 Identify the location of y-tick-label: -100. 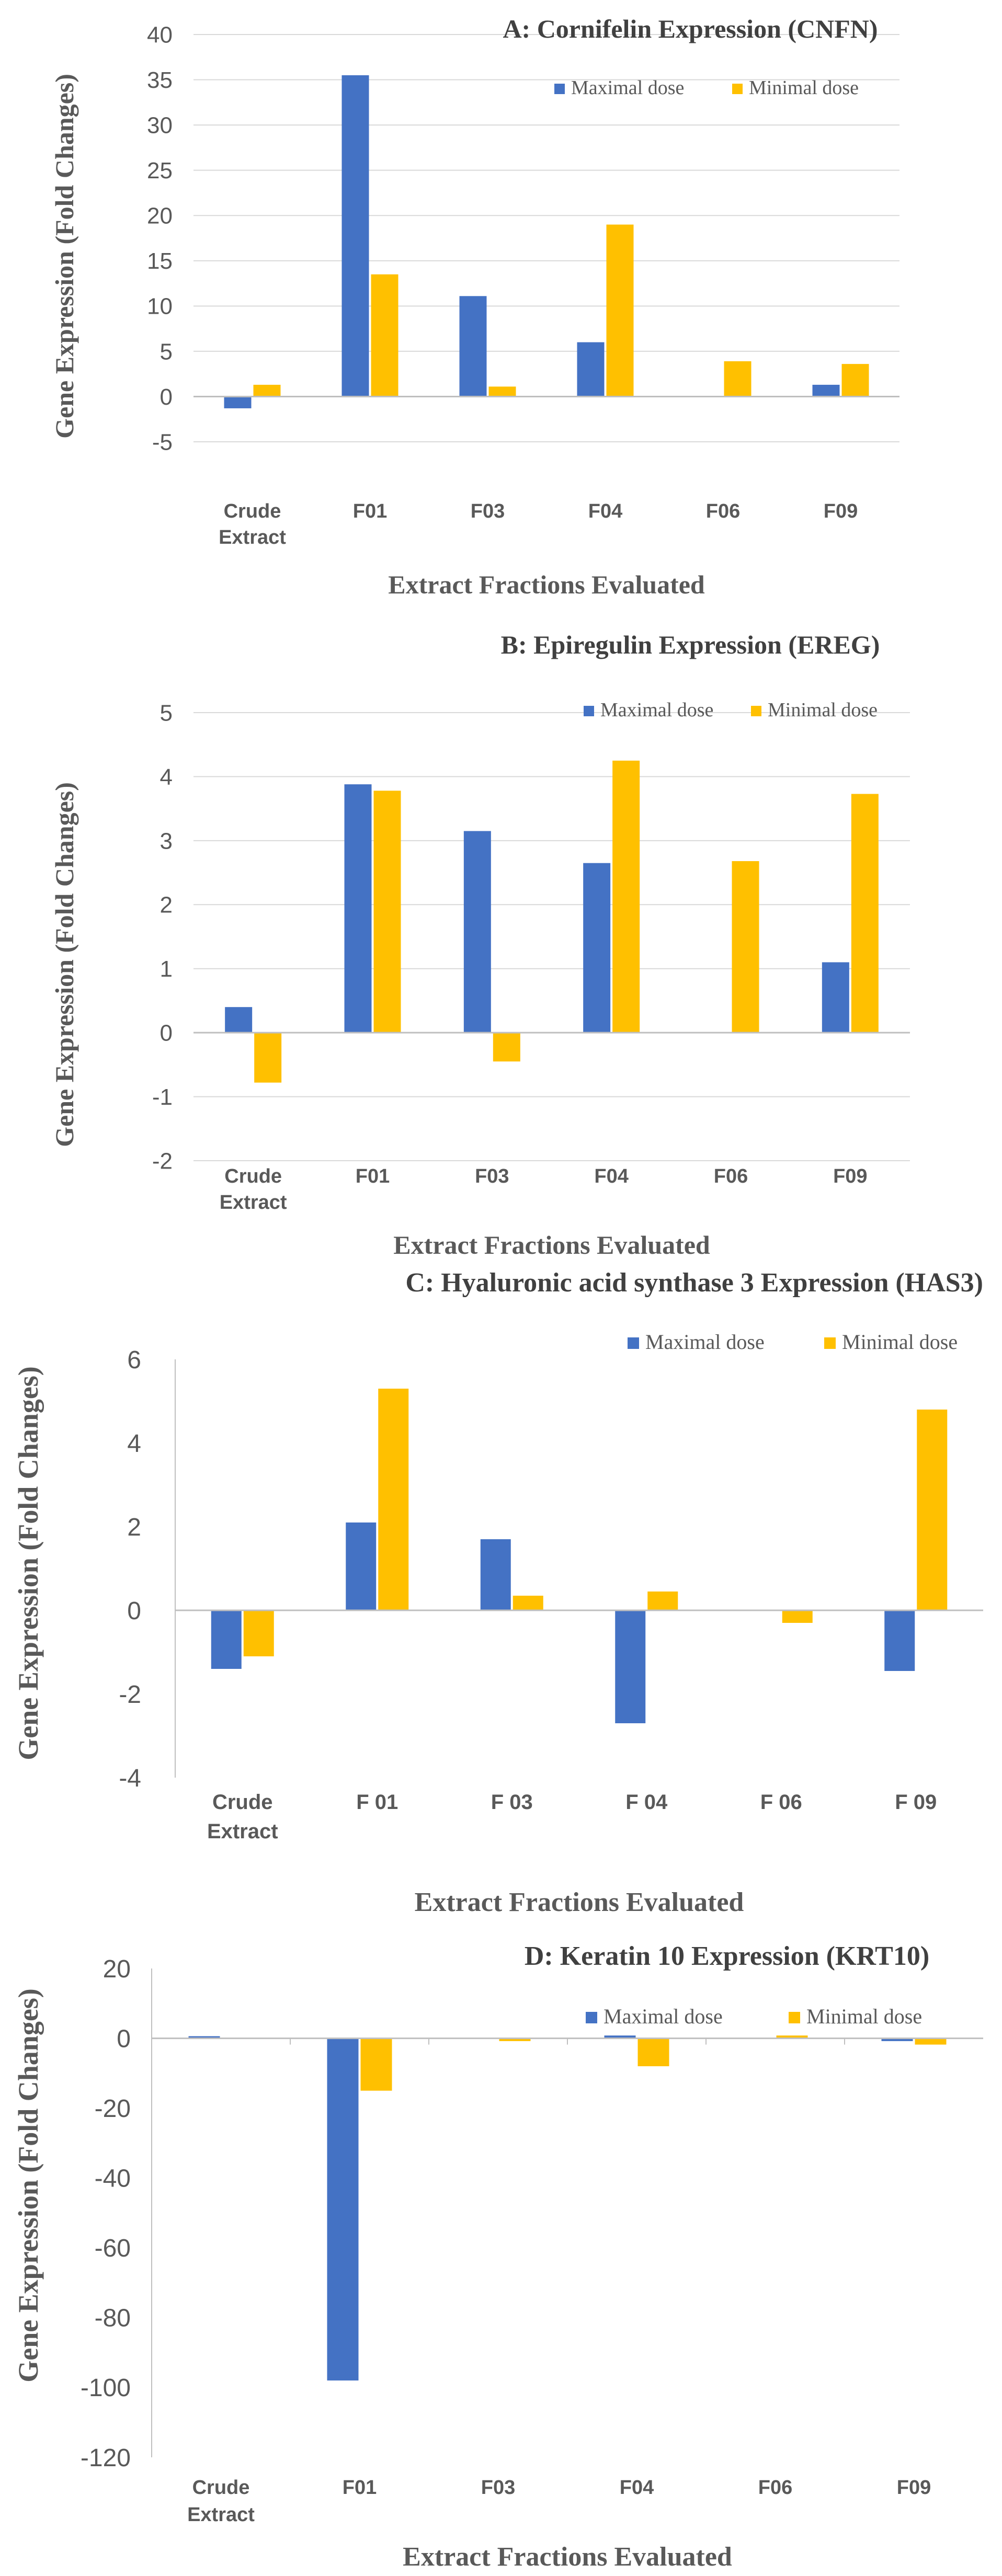
(106, 2388).